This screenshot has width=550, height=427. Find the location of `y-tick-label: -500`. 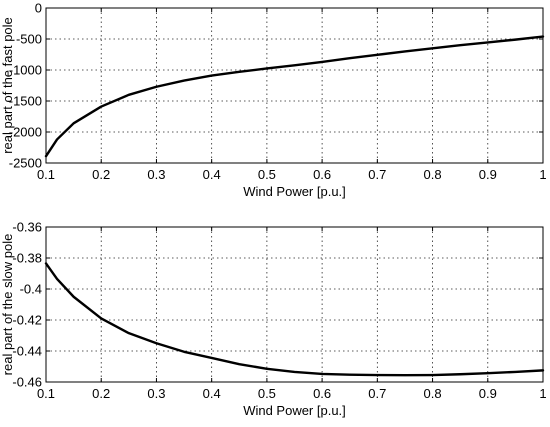

y-tick-label: -500 is located at coordinates (29, 39).